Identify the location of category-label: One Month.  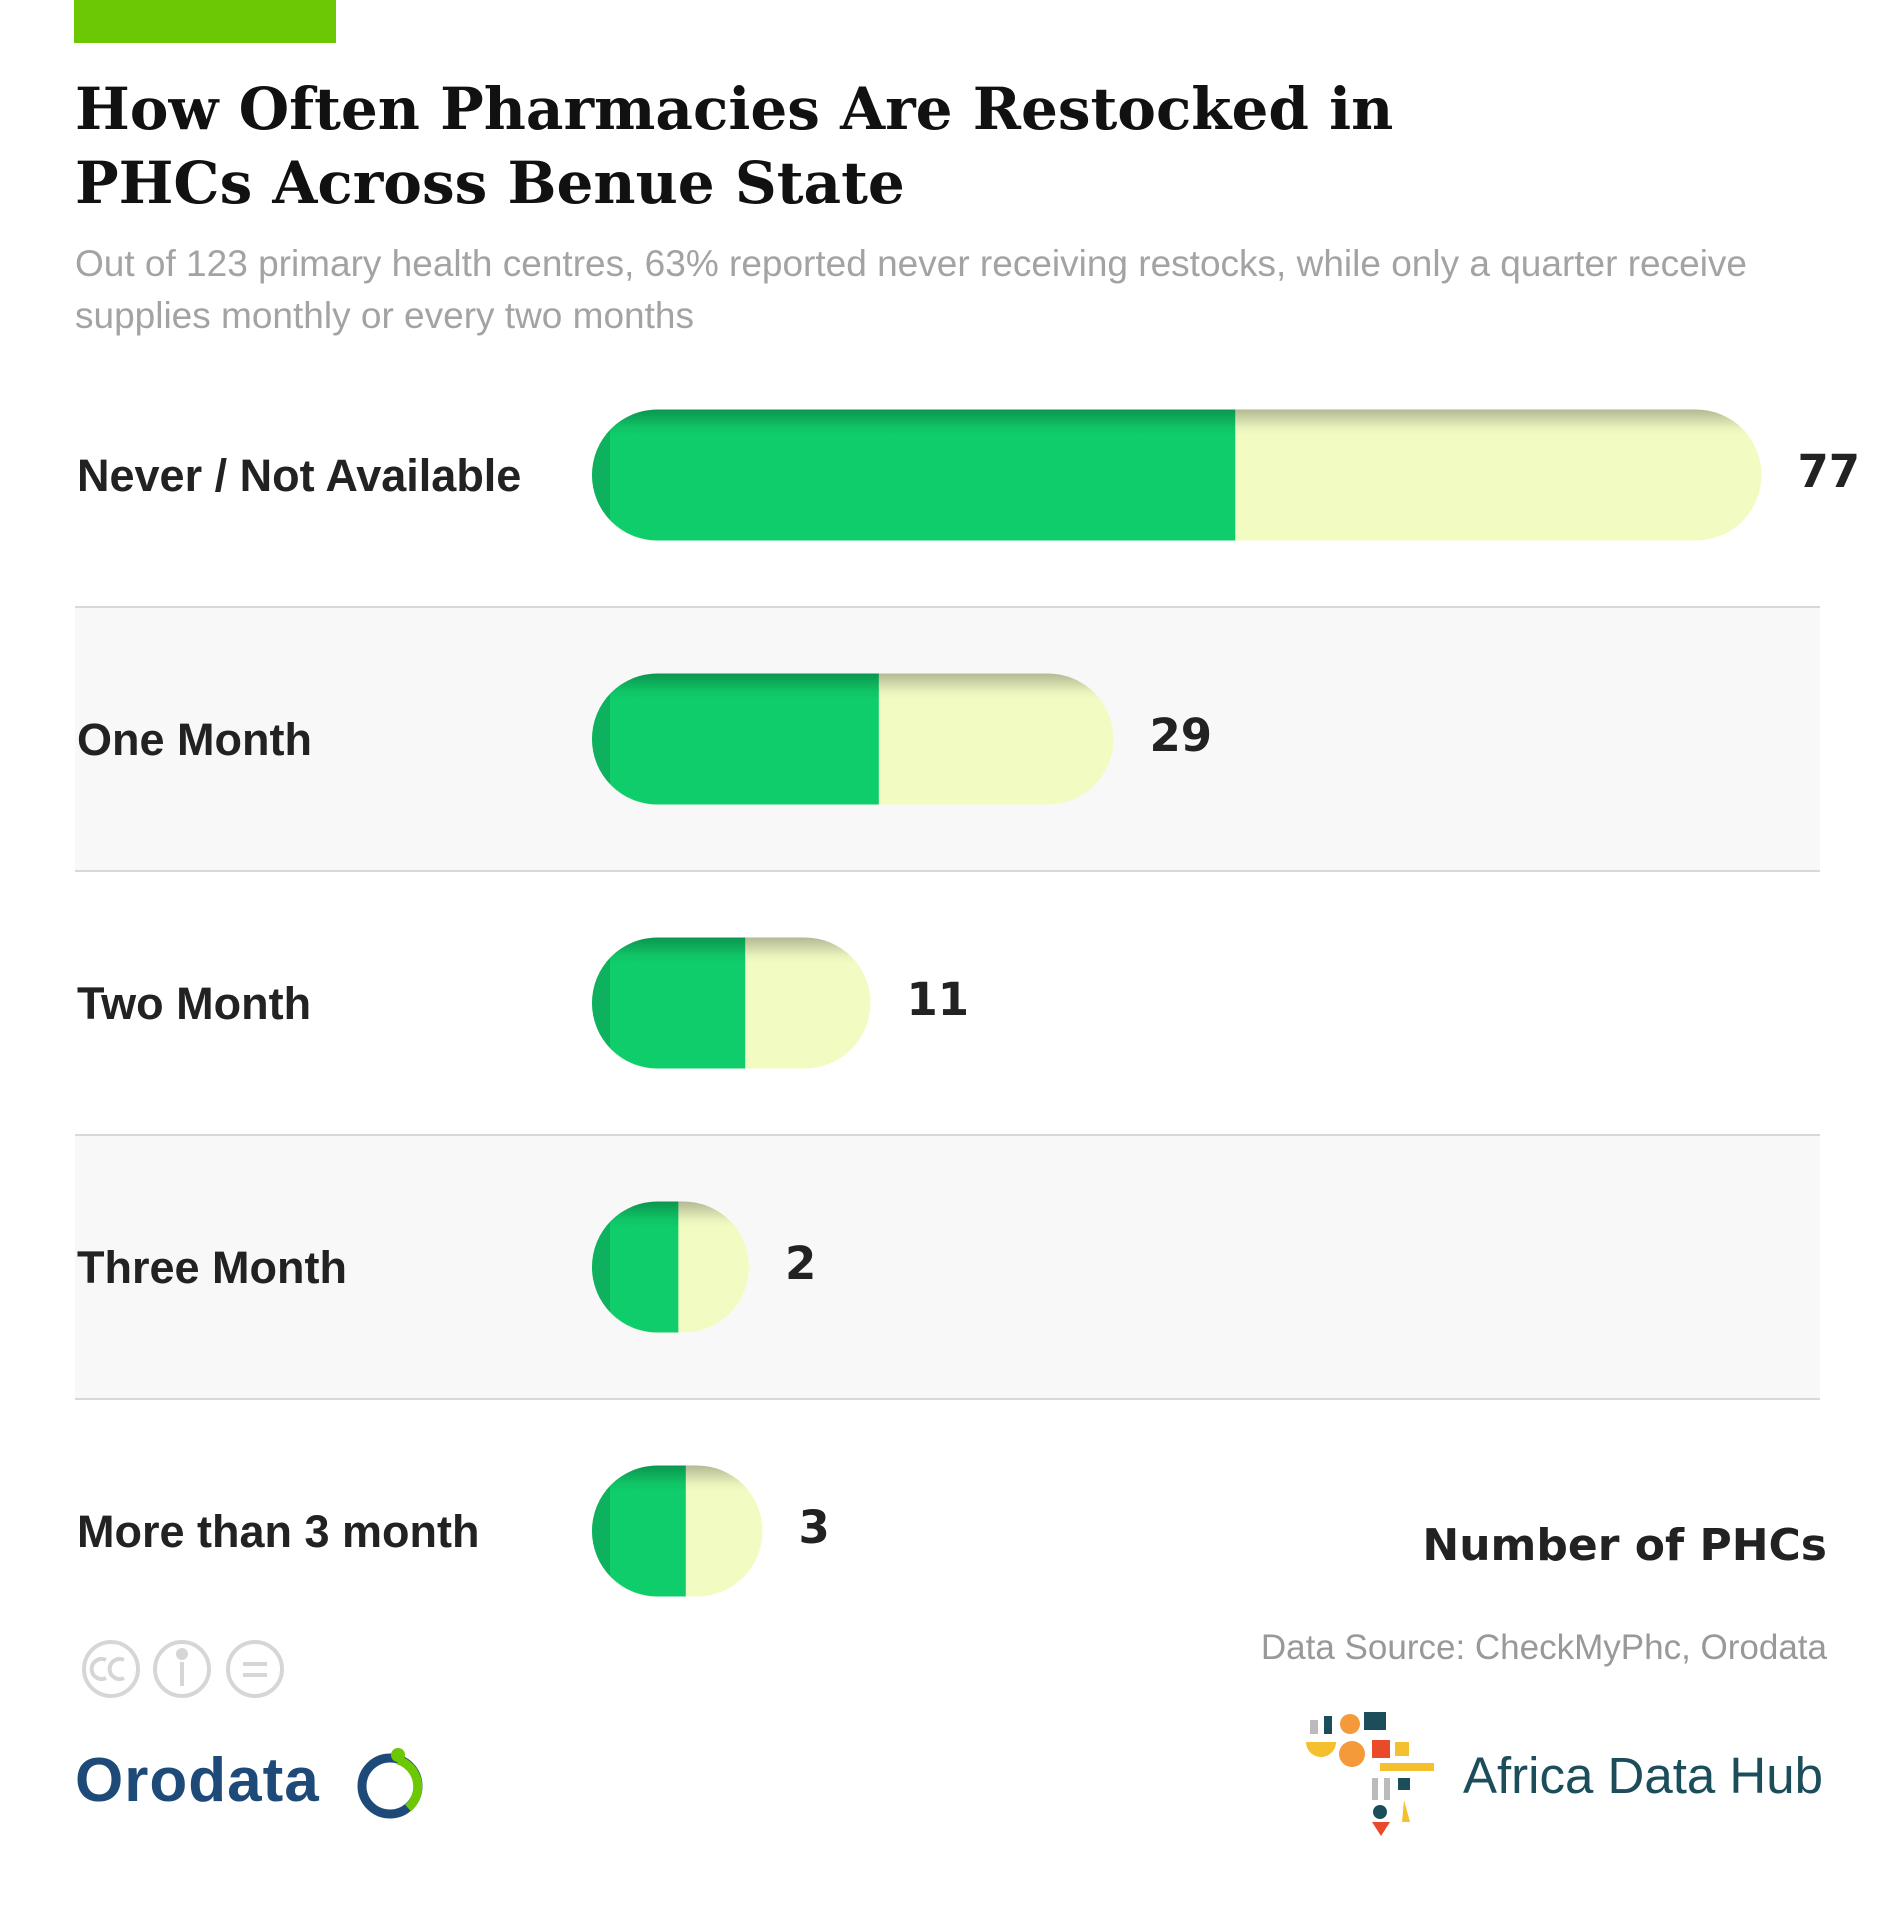
(194, 739).